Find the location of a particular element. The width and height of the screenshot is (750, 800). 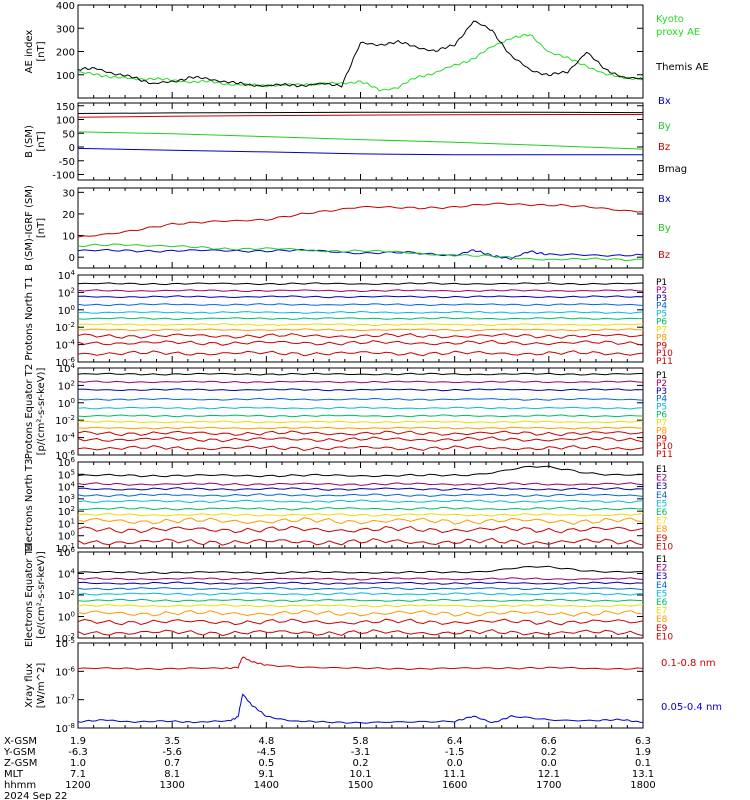

ephem-value: 6.6 is located at coordinates (549, 741).